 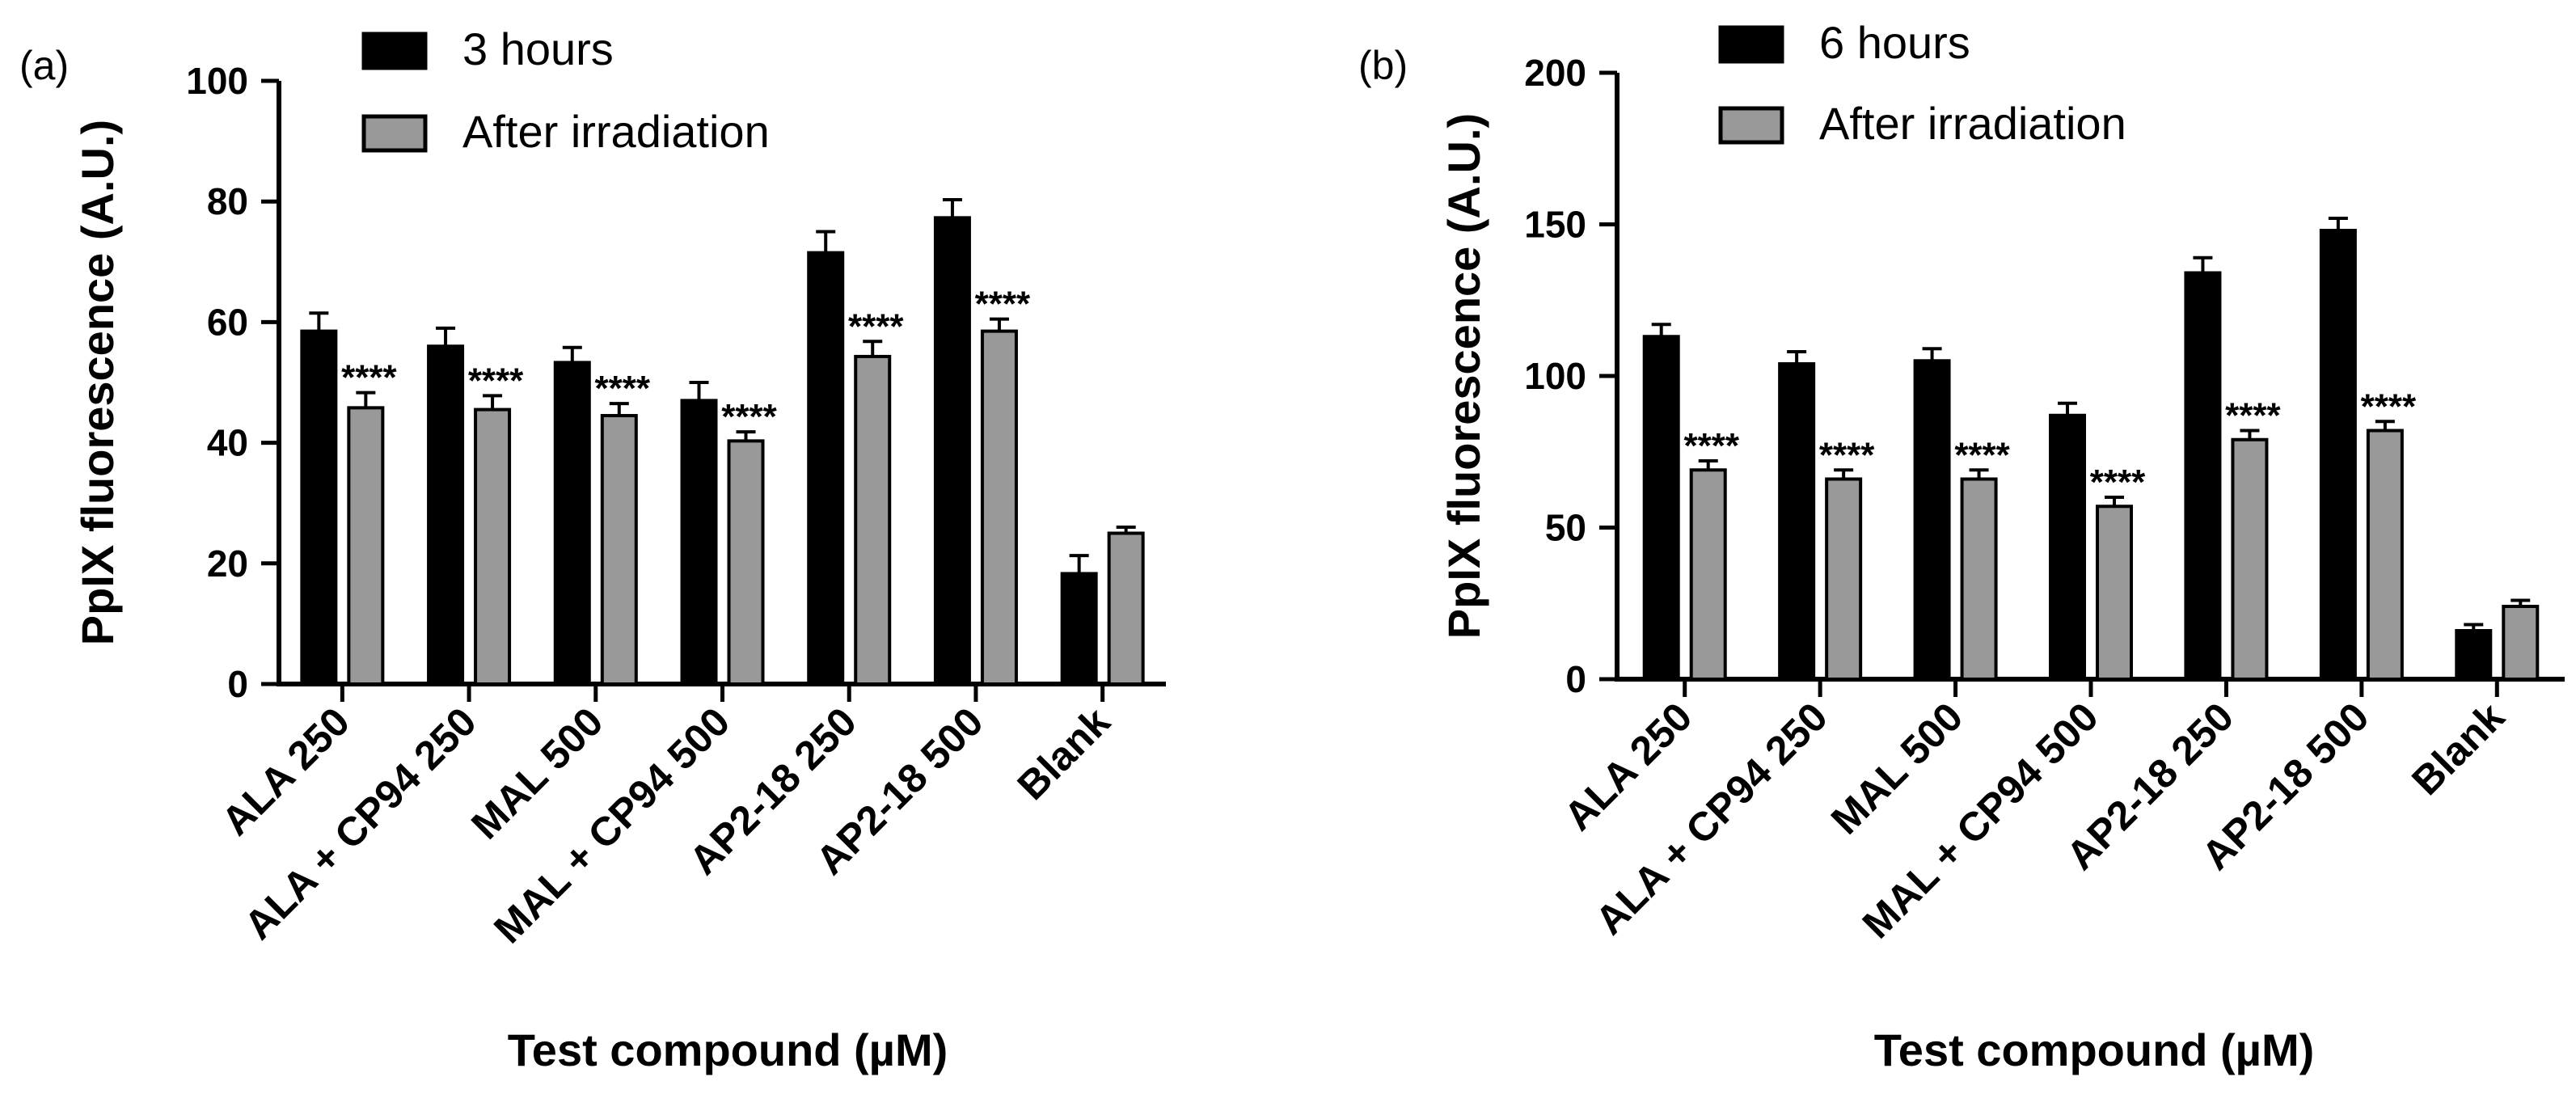 What do you see at coordinates (227, 322) in the screenshot?
I see `y-tick-label: 60` at bounding box center [227, 322].